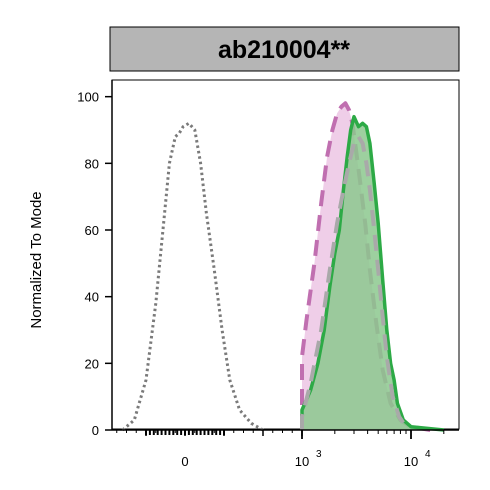 Image resolution: width=490 pixels, height=490 pixels. I want to click on y-tick-label: 20, so click(92, 363).